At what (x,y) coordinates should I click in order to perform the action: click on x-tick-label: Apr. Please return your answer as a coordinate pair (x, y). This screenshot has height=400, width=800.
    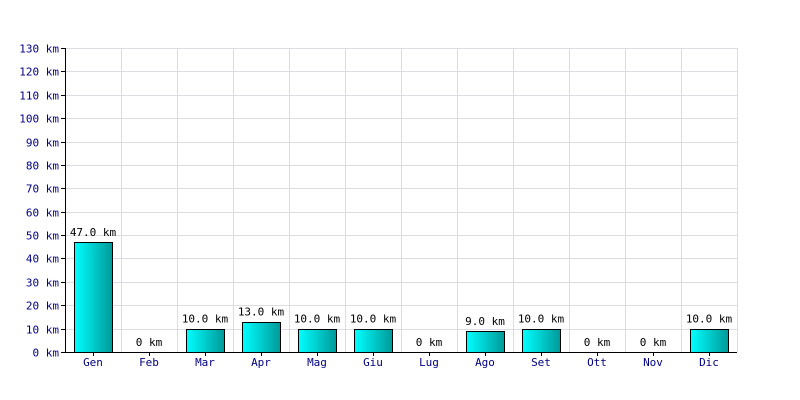
    Looking at the image, I should click on (261, 362).